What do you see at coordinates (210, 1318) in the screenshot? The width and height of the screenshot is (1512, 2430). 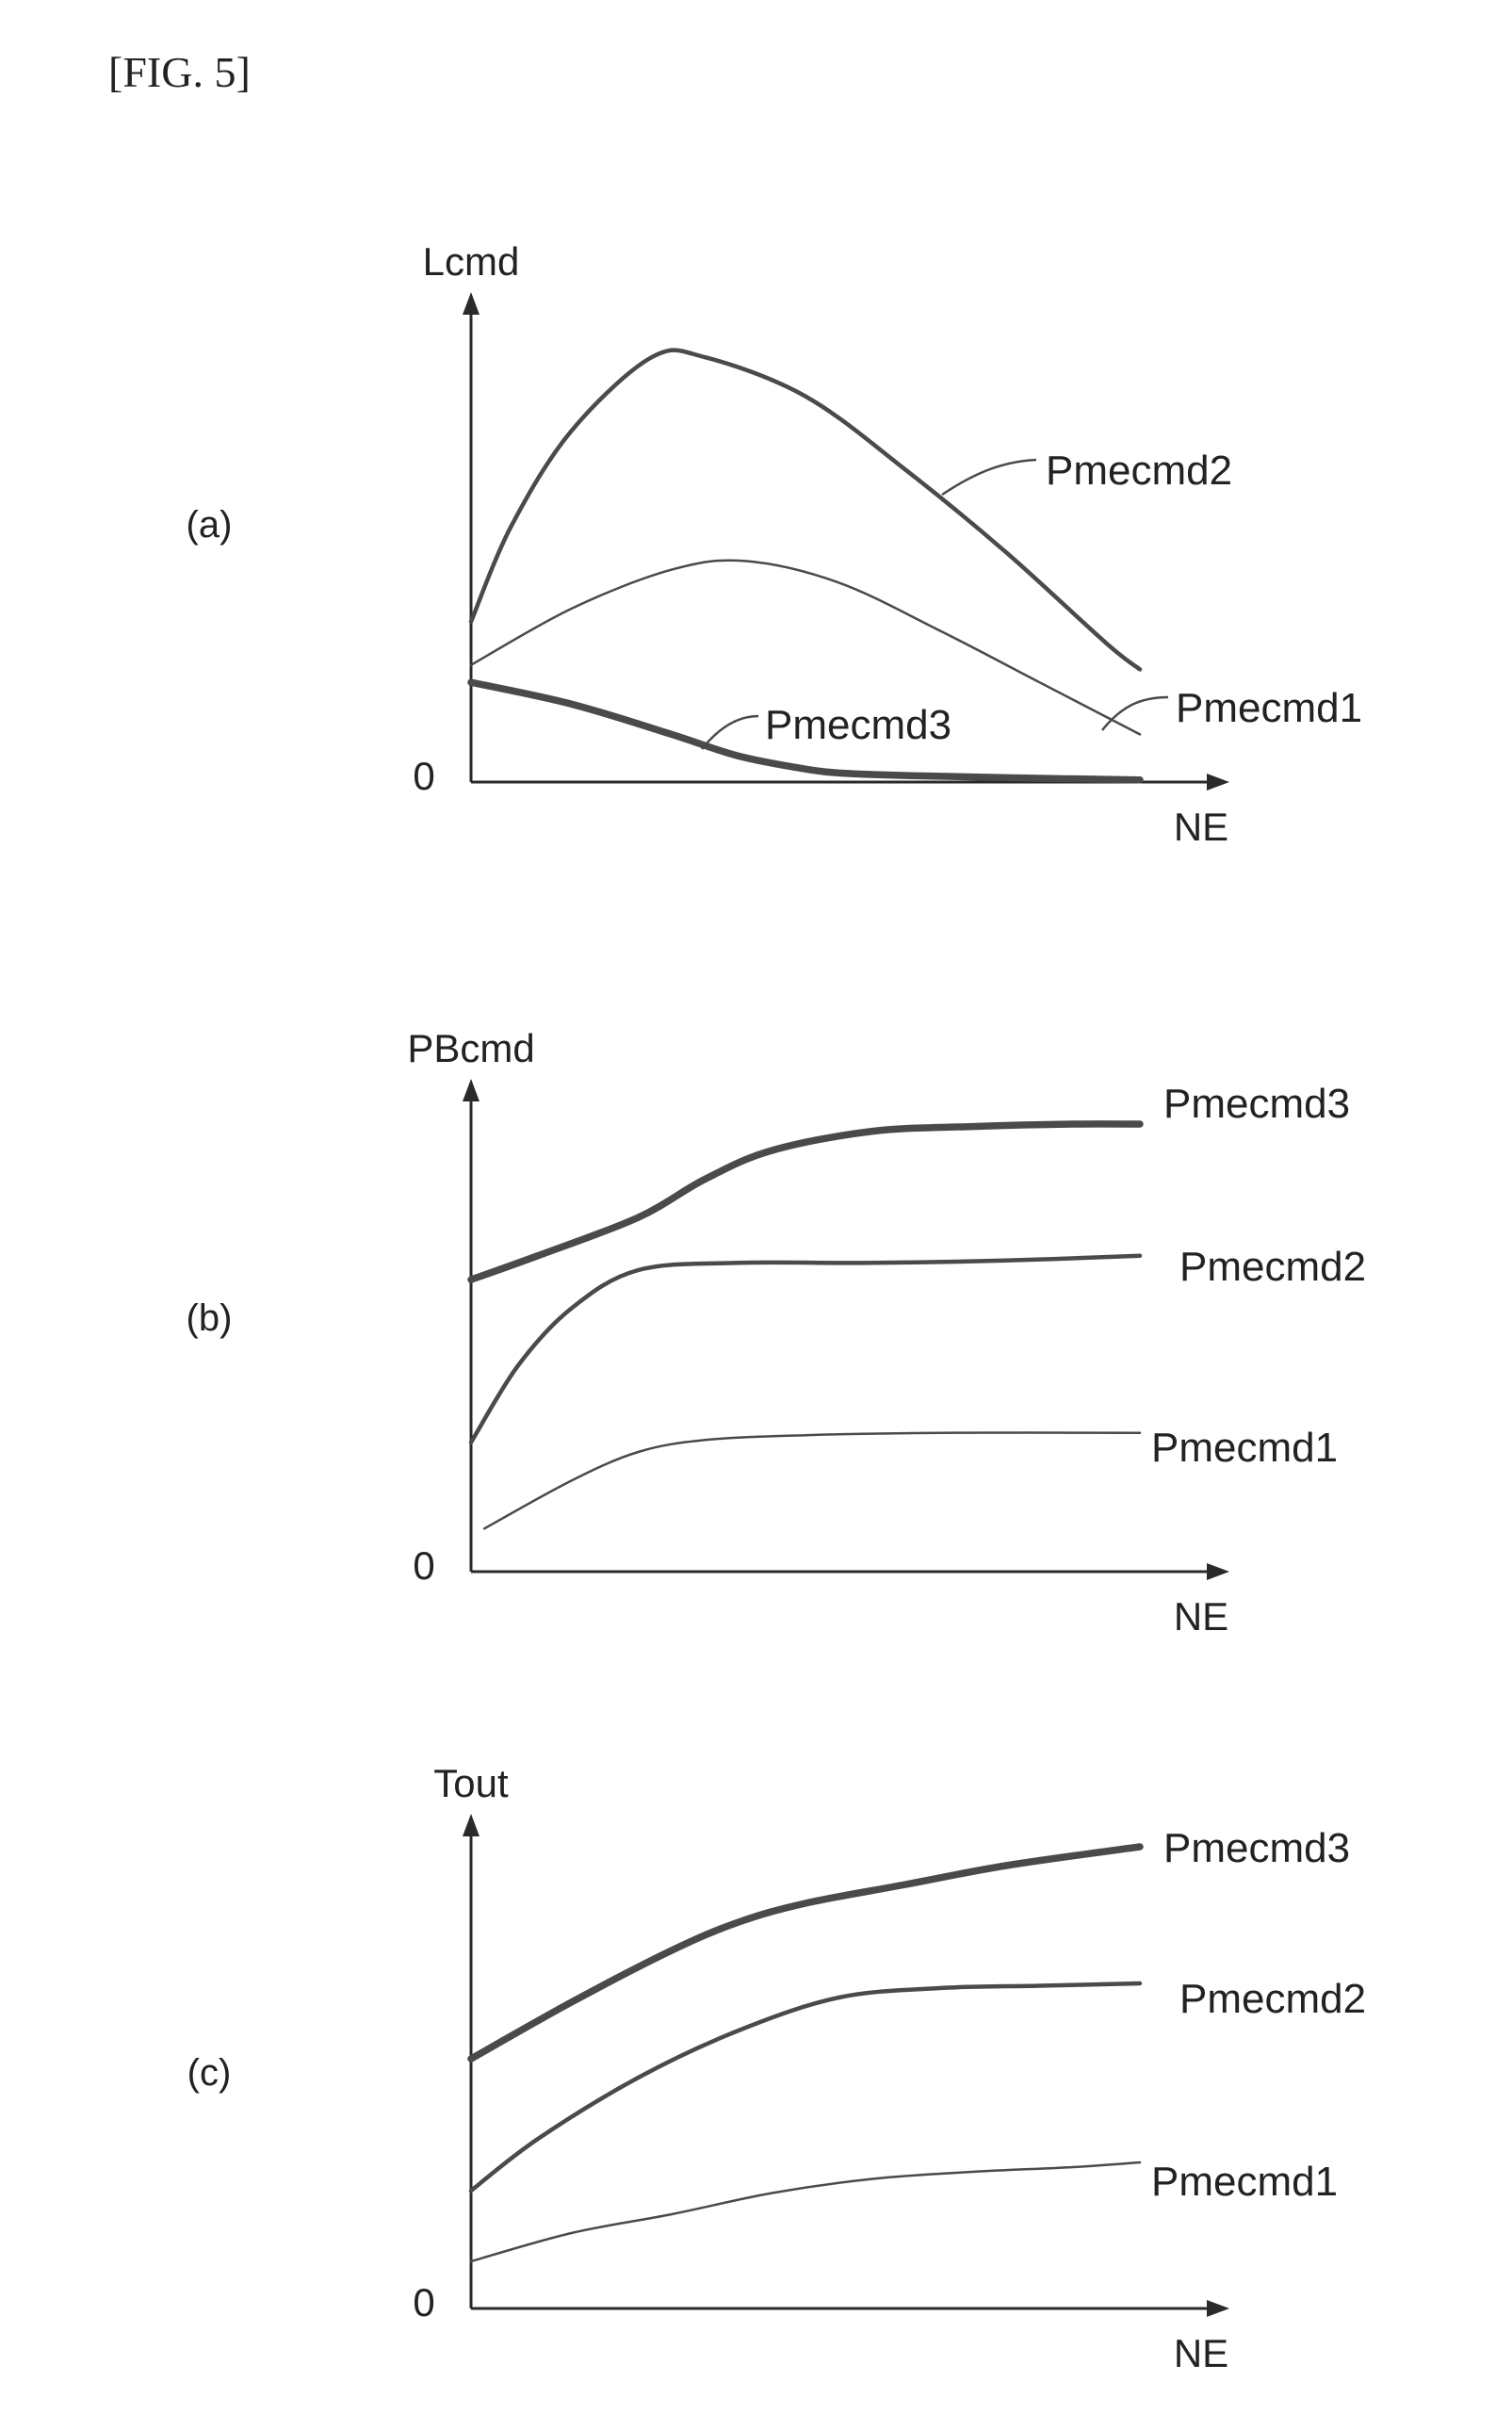 I see `panel-label: (b)` at bounding box center [210, 1318].